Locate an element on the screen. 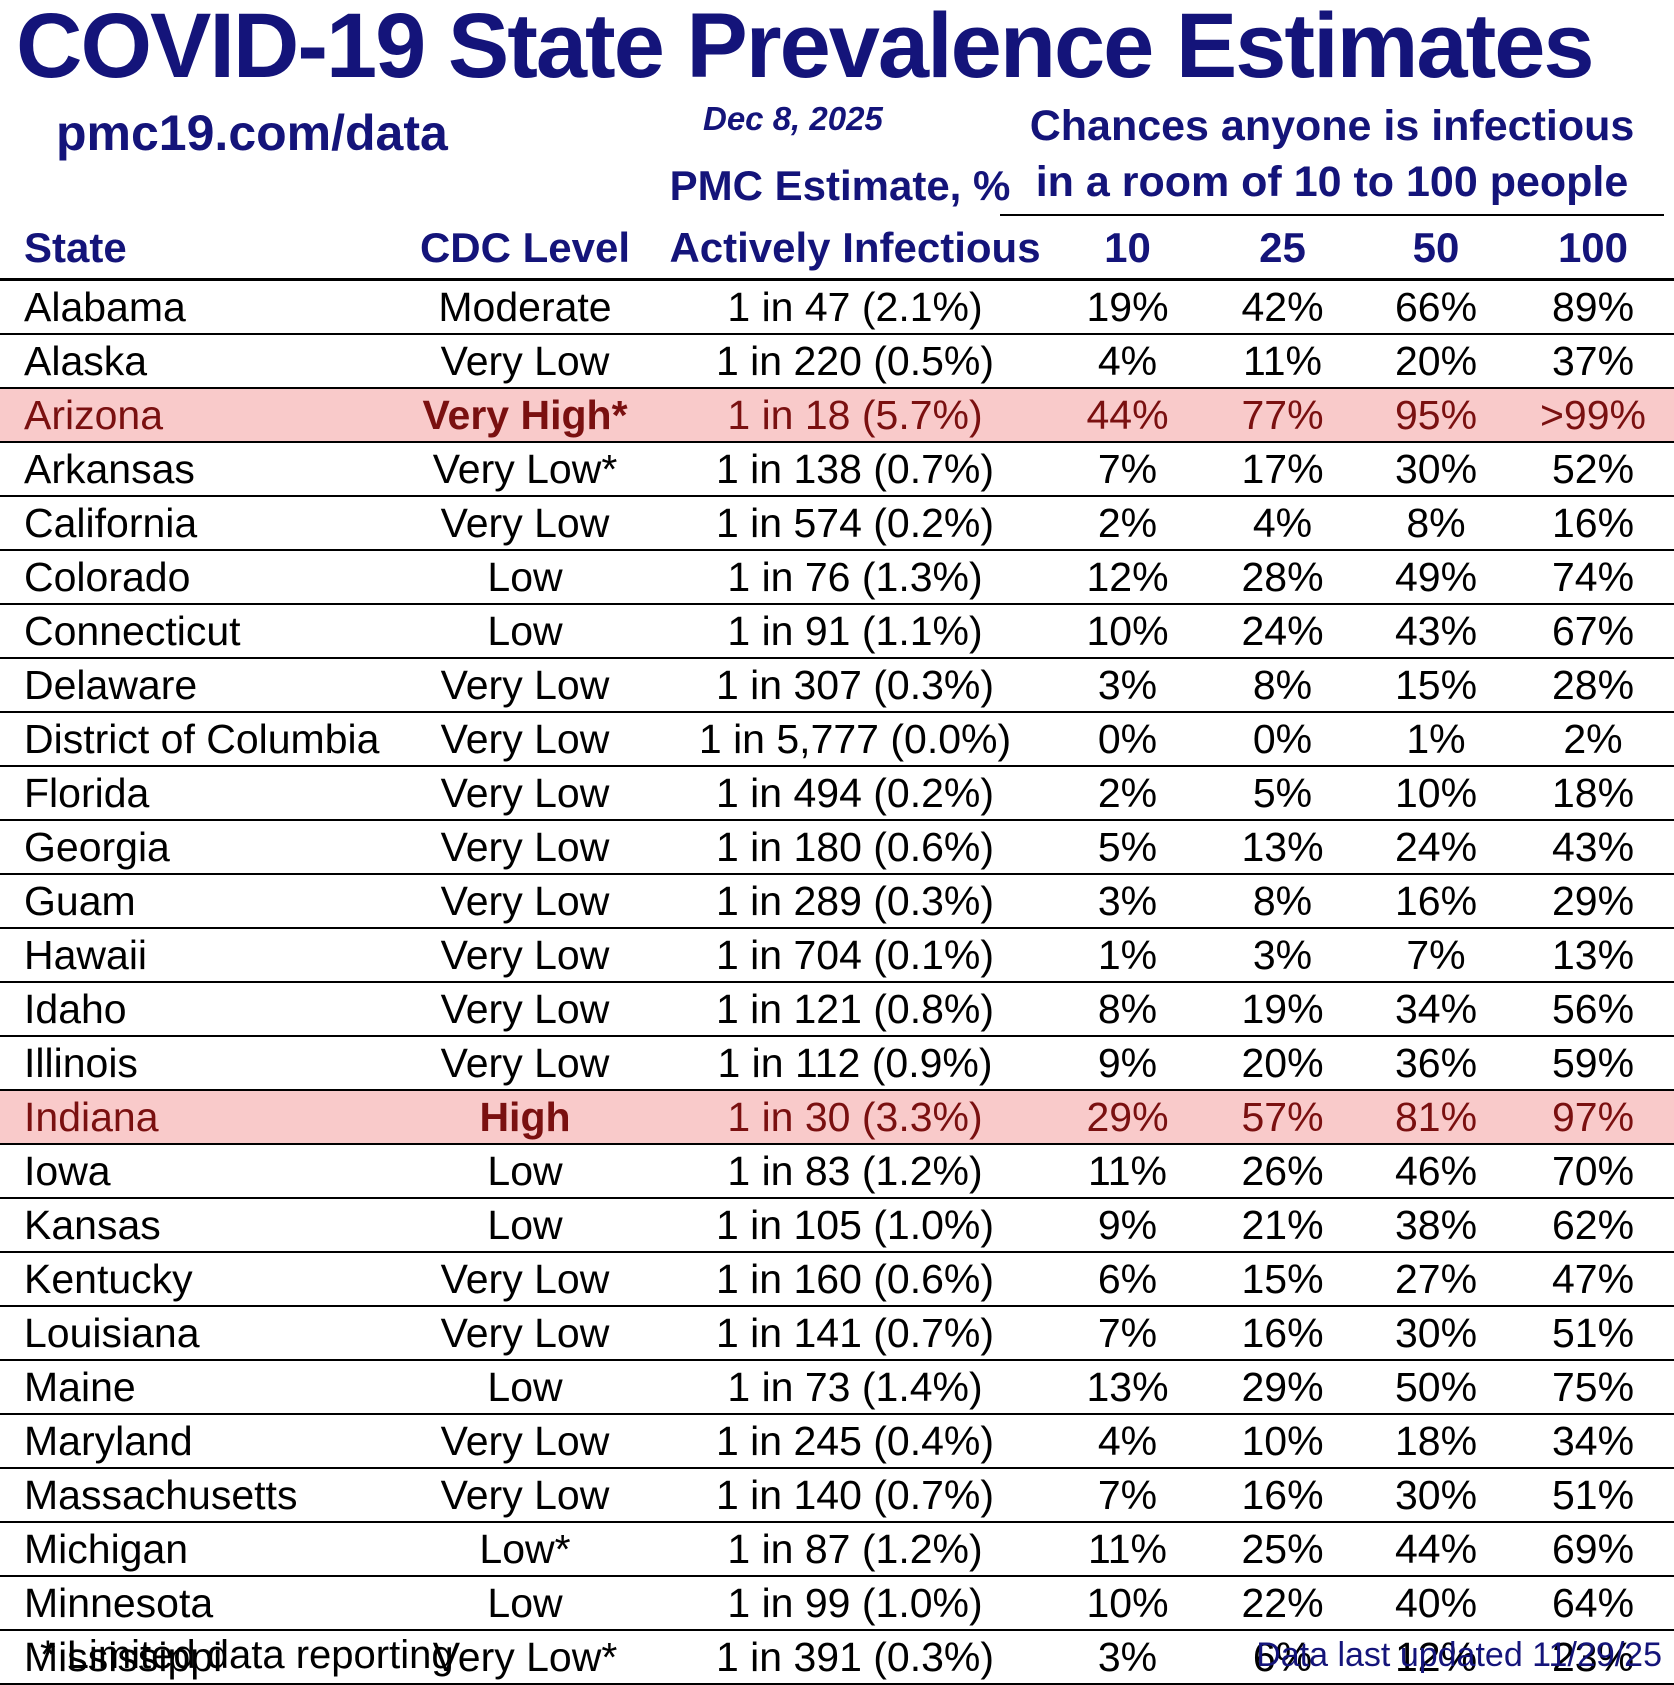 Image resolution: width=1674 pixels, height=1685 pixels. col-header-room-50: 50 is located at coordinates (1436, 249).